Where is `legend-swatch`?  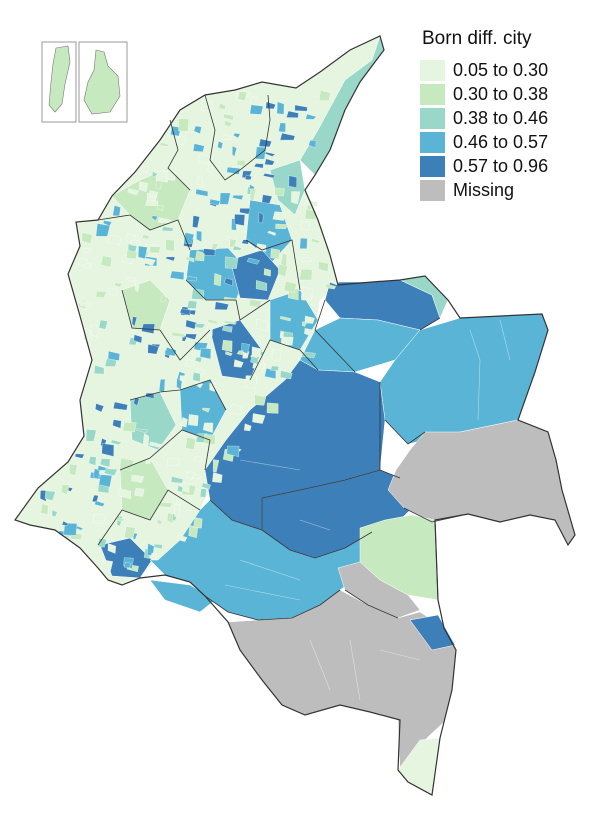
legend-swatch is located at coordinates (432, 118).